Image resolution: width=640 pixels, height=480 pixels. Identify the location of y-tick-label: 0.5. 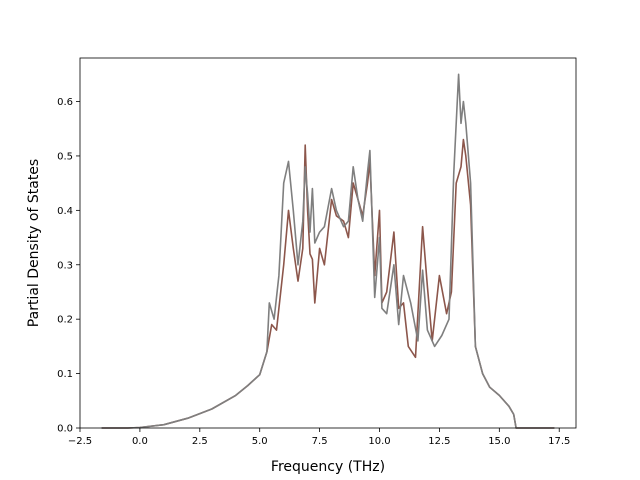
(65, 156).